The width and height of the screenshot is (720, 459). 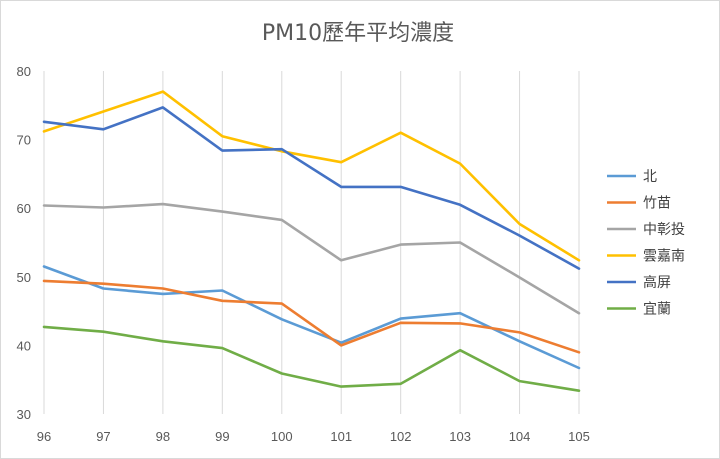 I want to click on x-tick-label: 99, so click(x=222, y=436).